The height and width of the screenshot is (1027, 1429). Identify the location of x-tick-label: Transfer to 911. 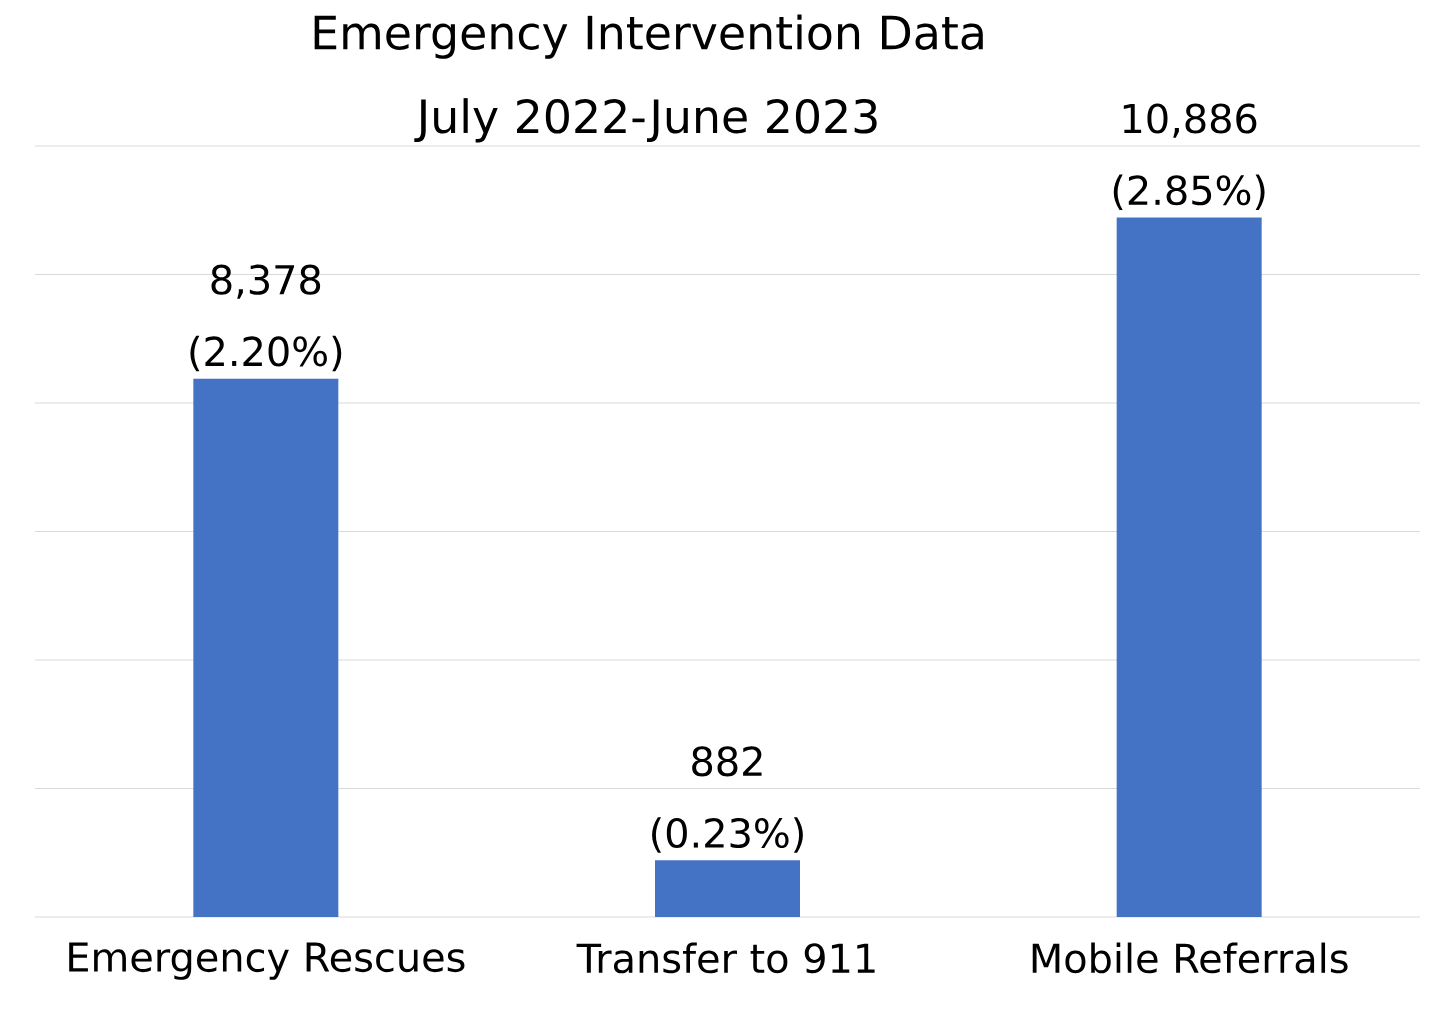
(725, 958).